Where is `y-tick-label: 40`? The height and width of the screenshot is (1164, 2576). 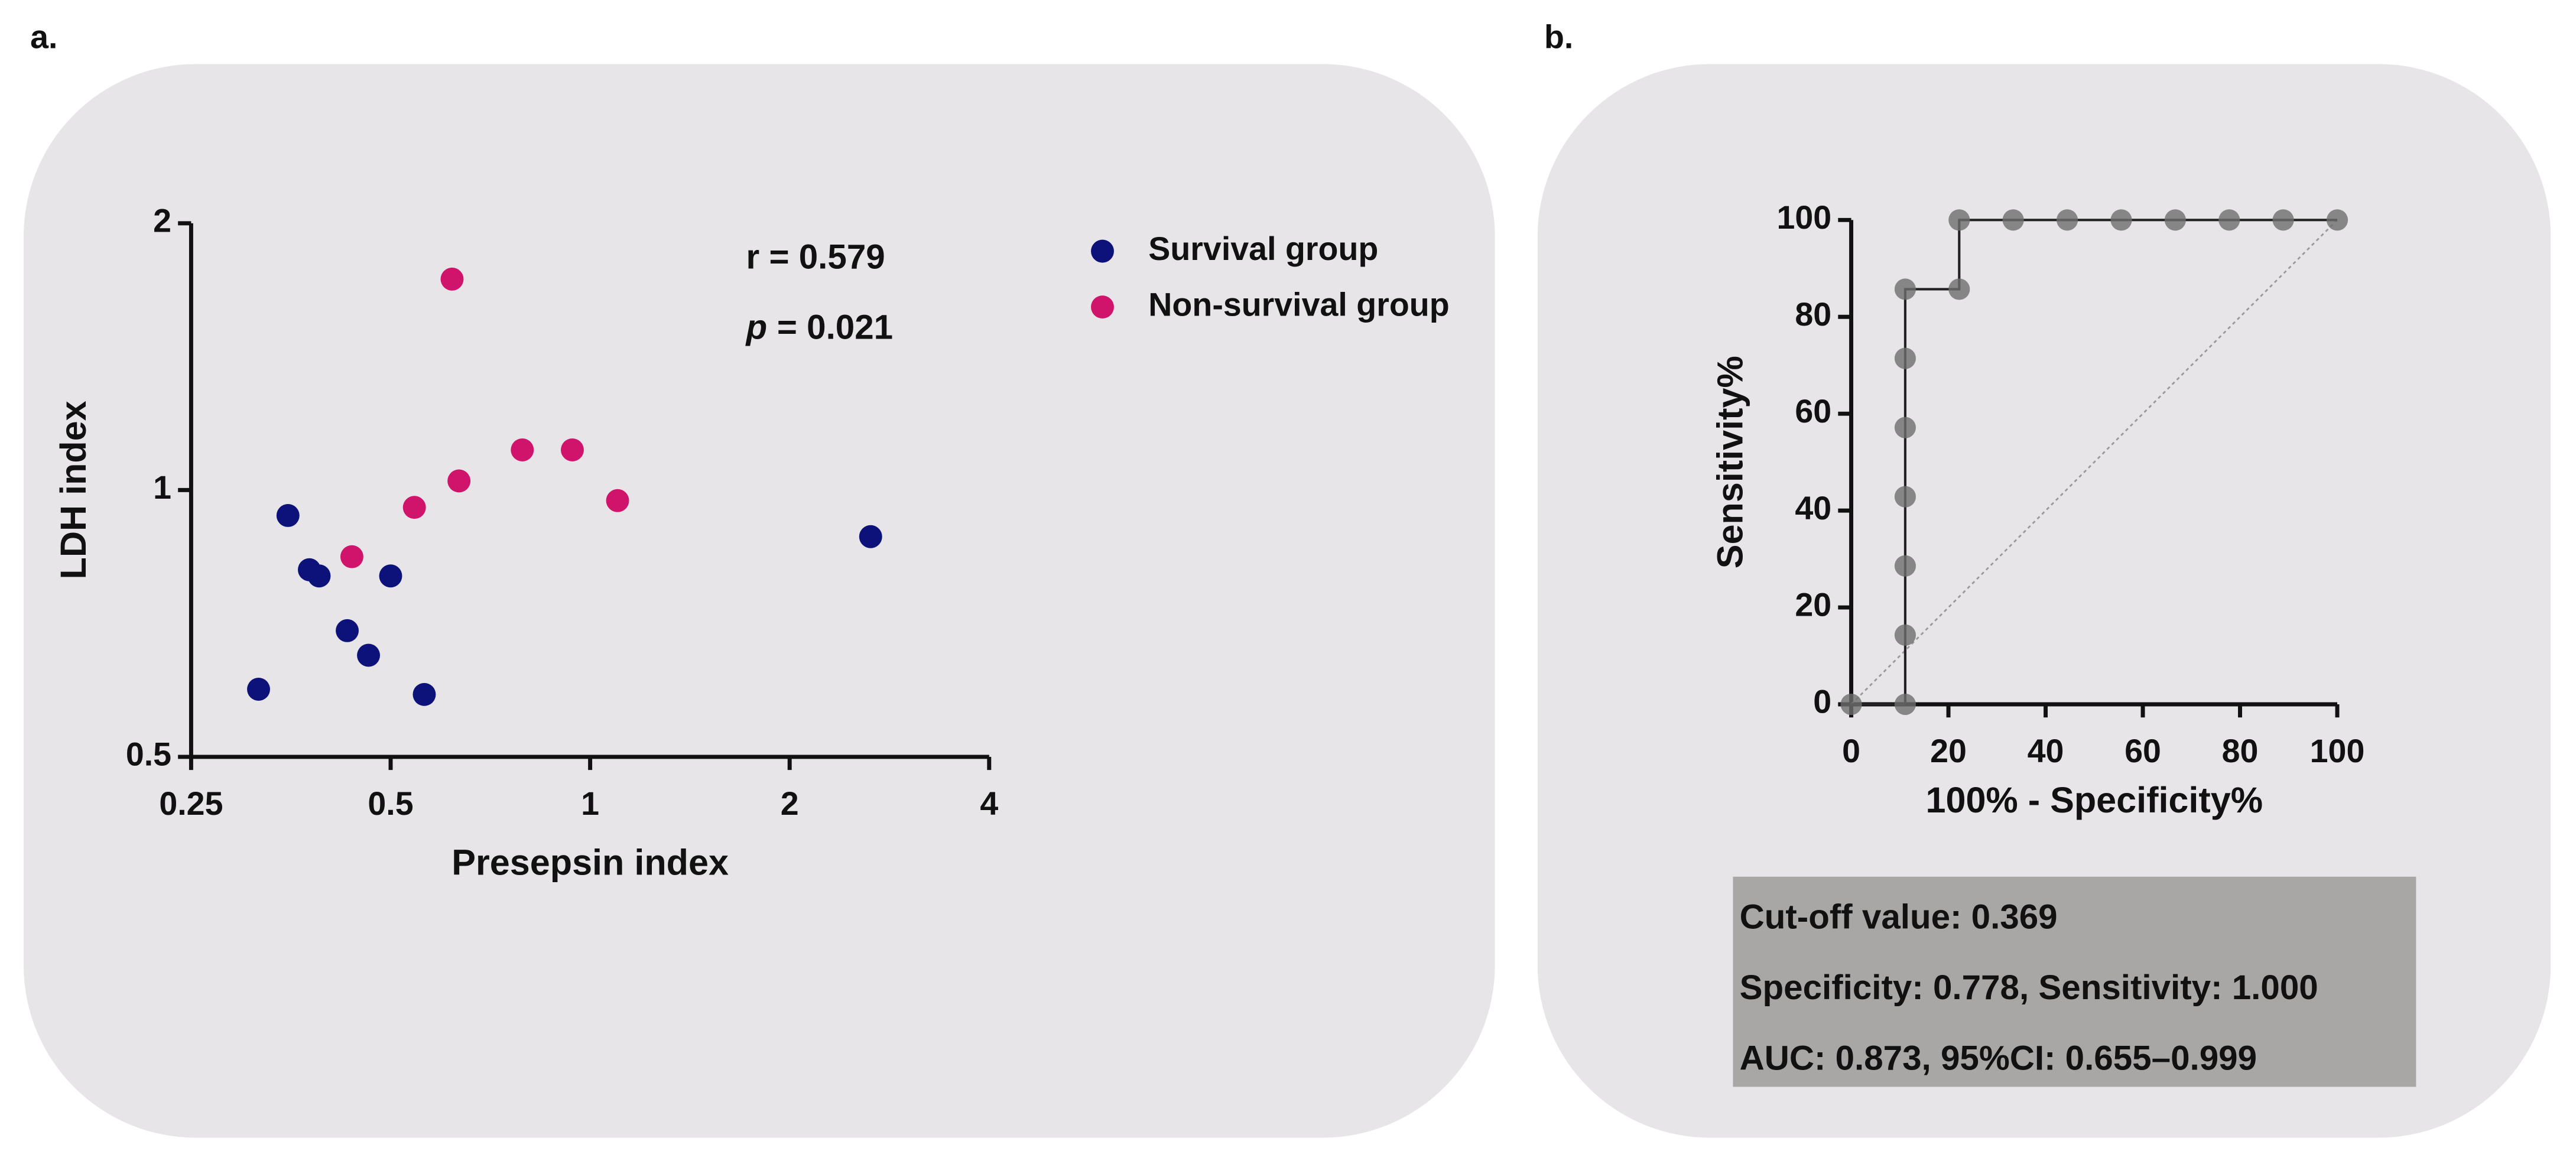 y-tick-label: 40 is located at coordinates (1813, 508).